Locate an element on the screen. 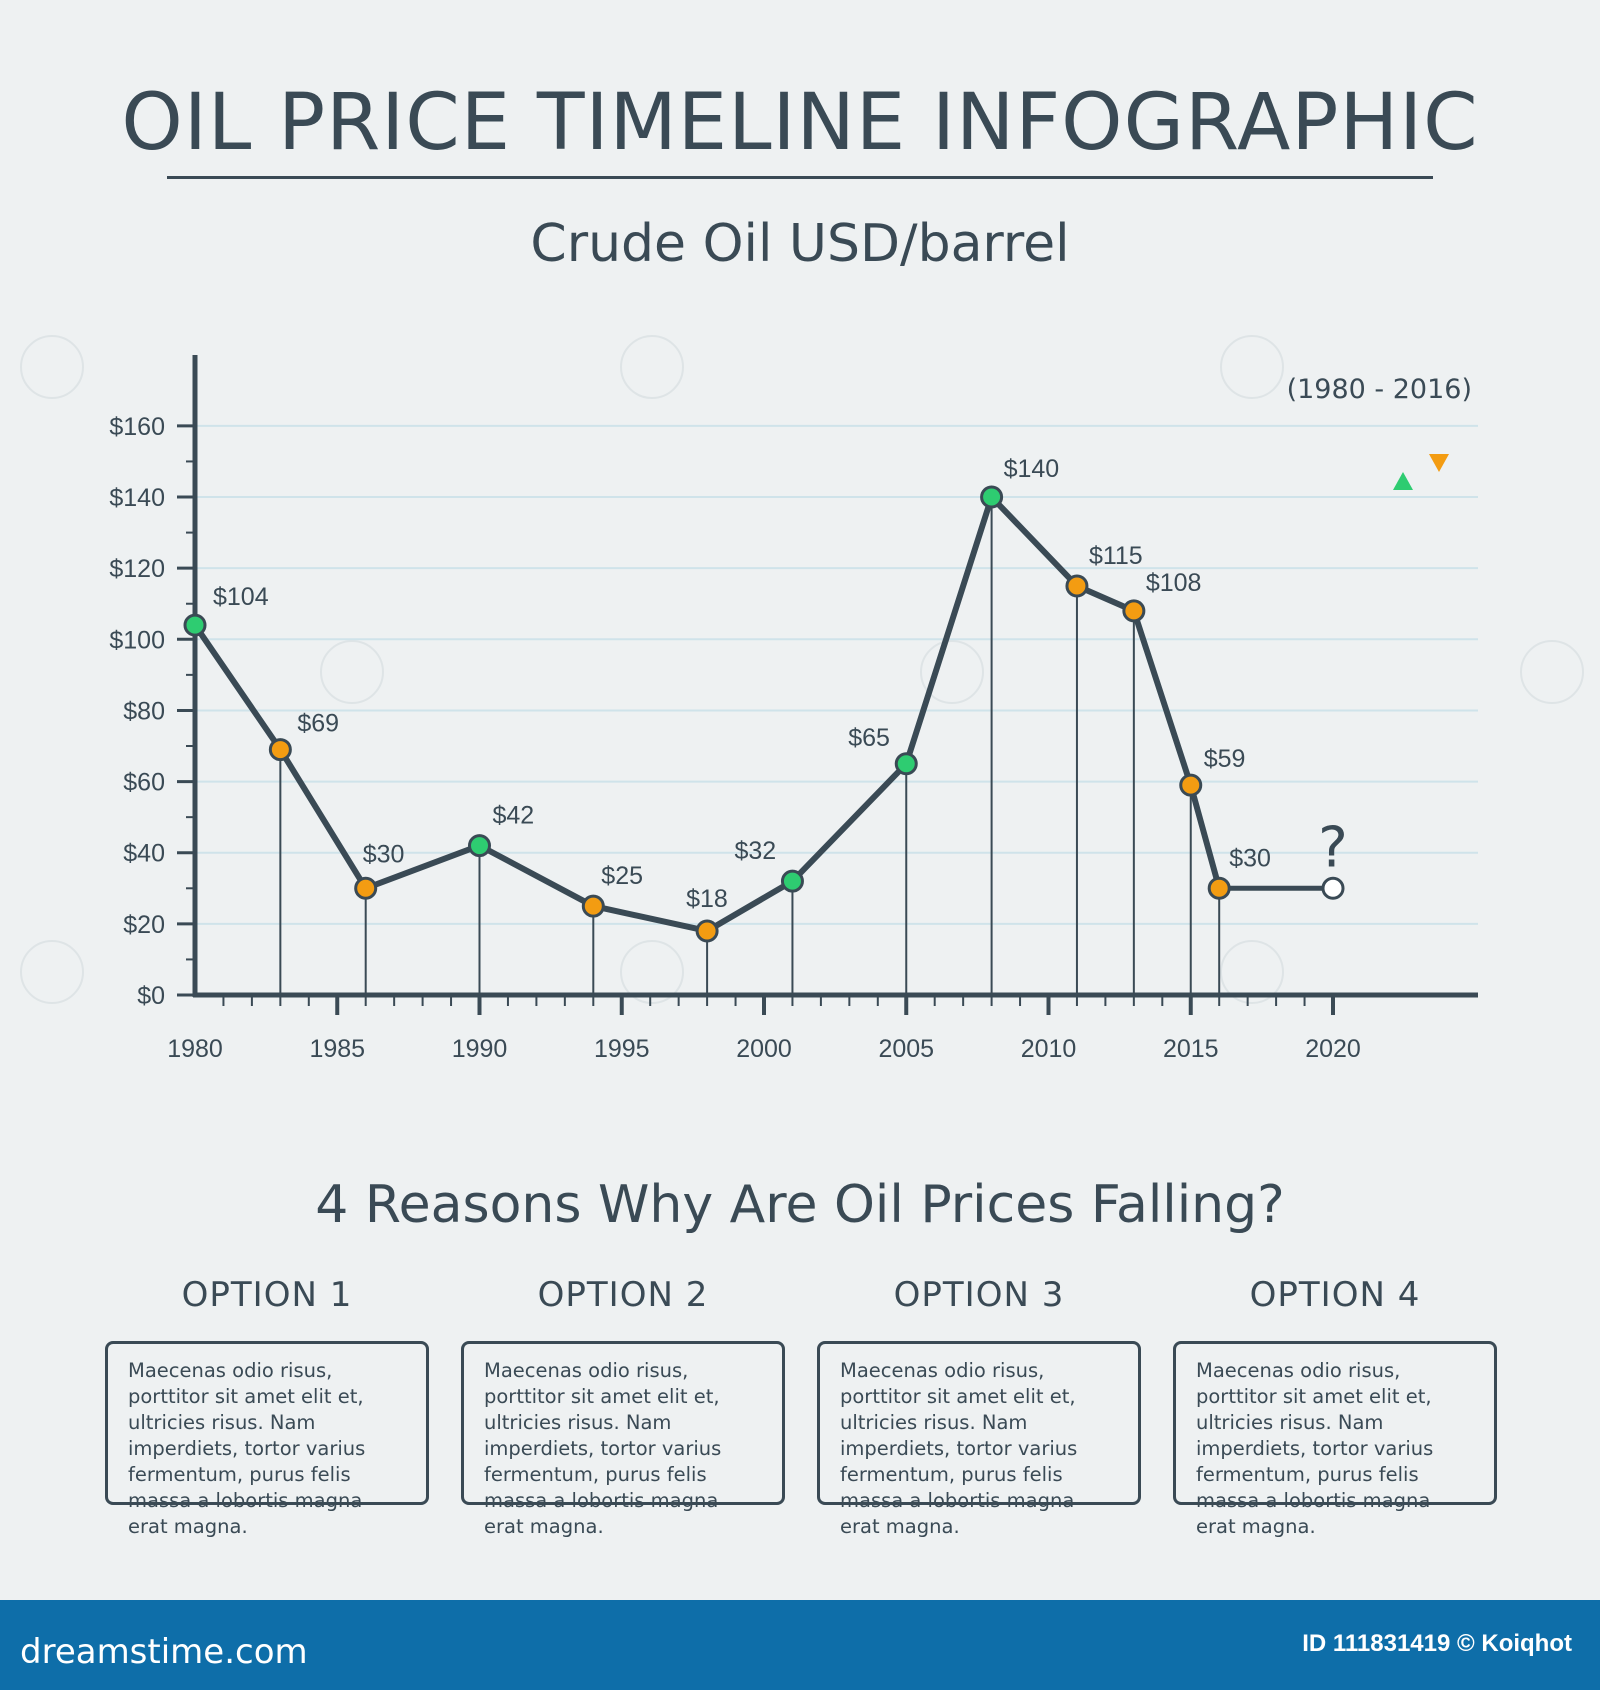  x-tick-label: 2010 is located at coordinates (1049, 1049).